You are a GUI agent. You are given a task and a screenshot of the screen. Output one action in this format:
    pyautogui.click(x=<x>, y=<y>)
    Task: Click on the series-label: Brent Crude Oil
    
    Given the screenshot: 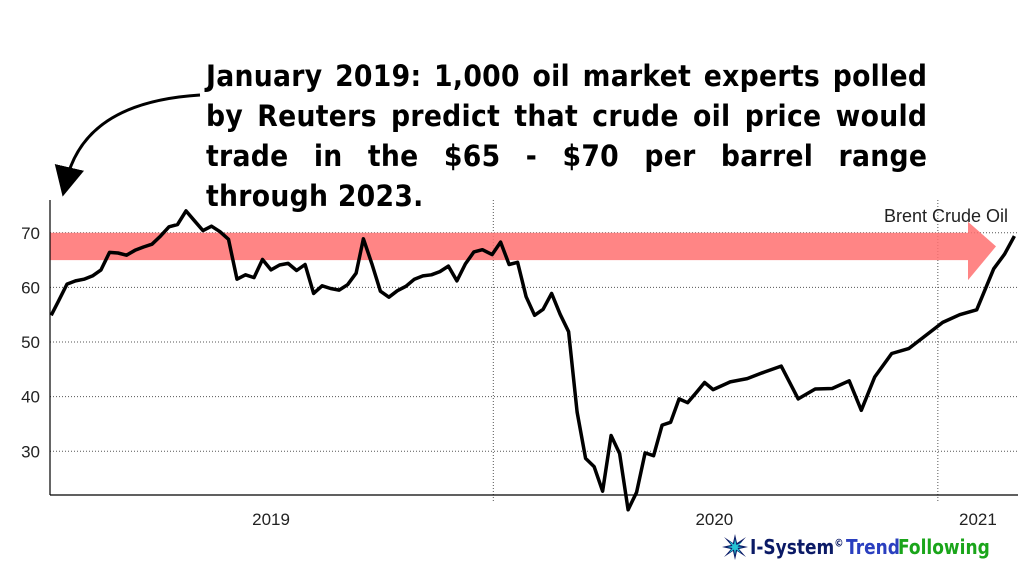 What is the action you would take?
    pyautogui.click(x=946, y=216)
    